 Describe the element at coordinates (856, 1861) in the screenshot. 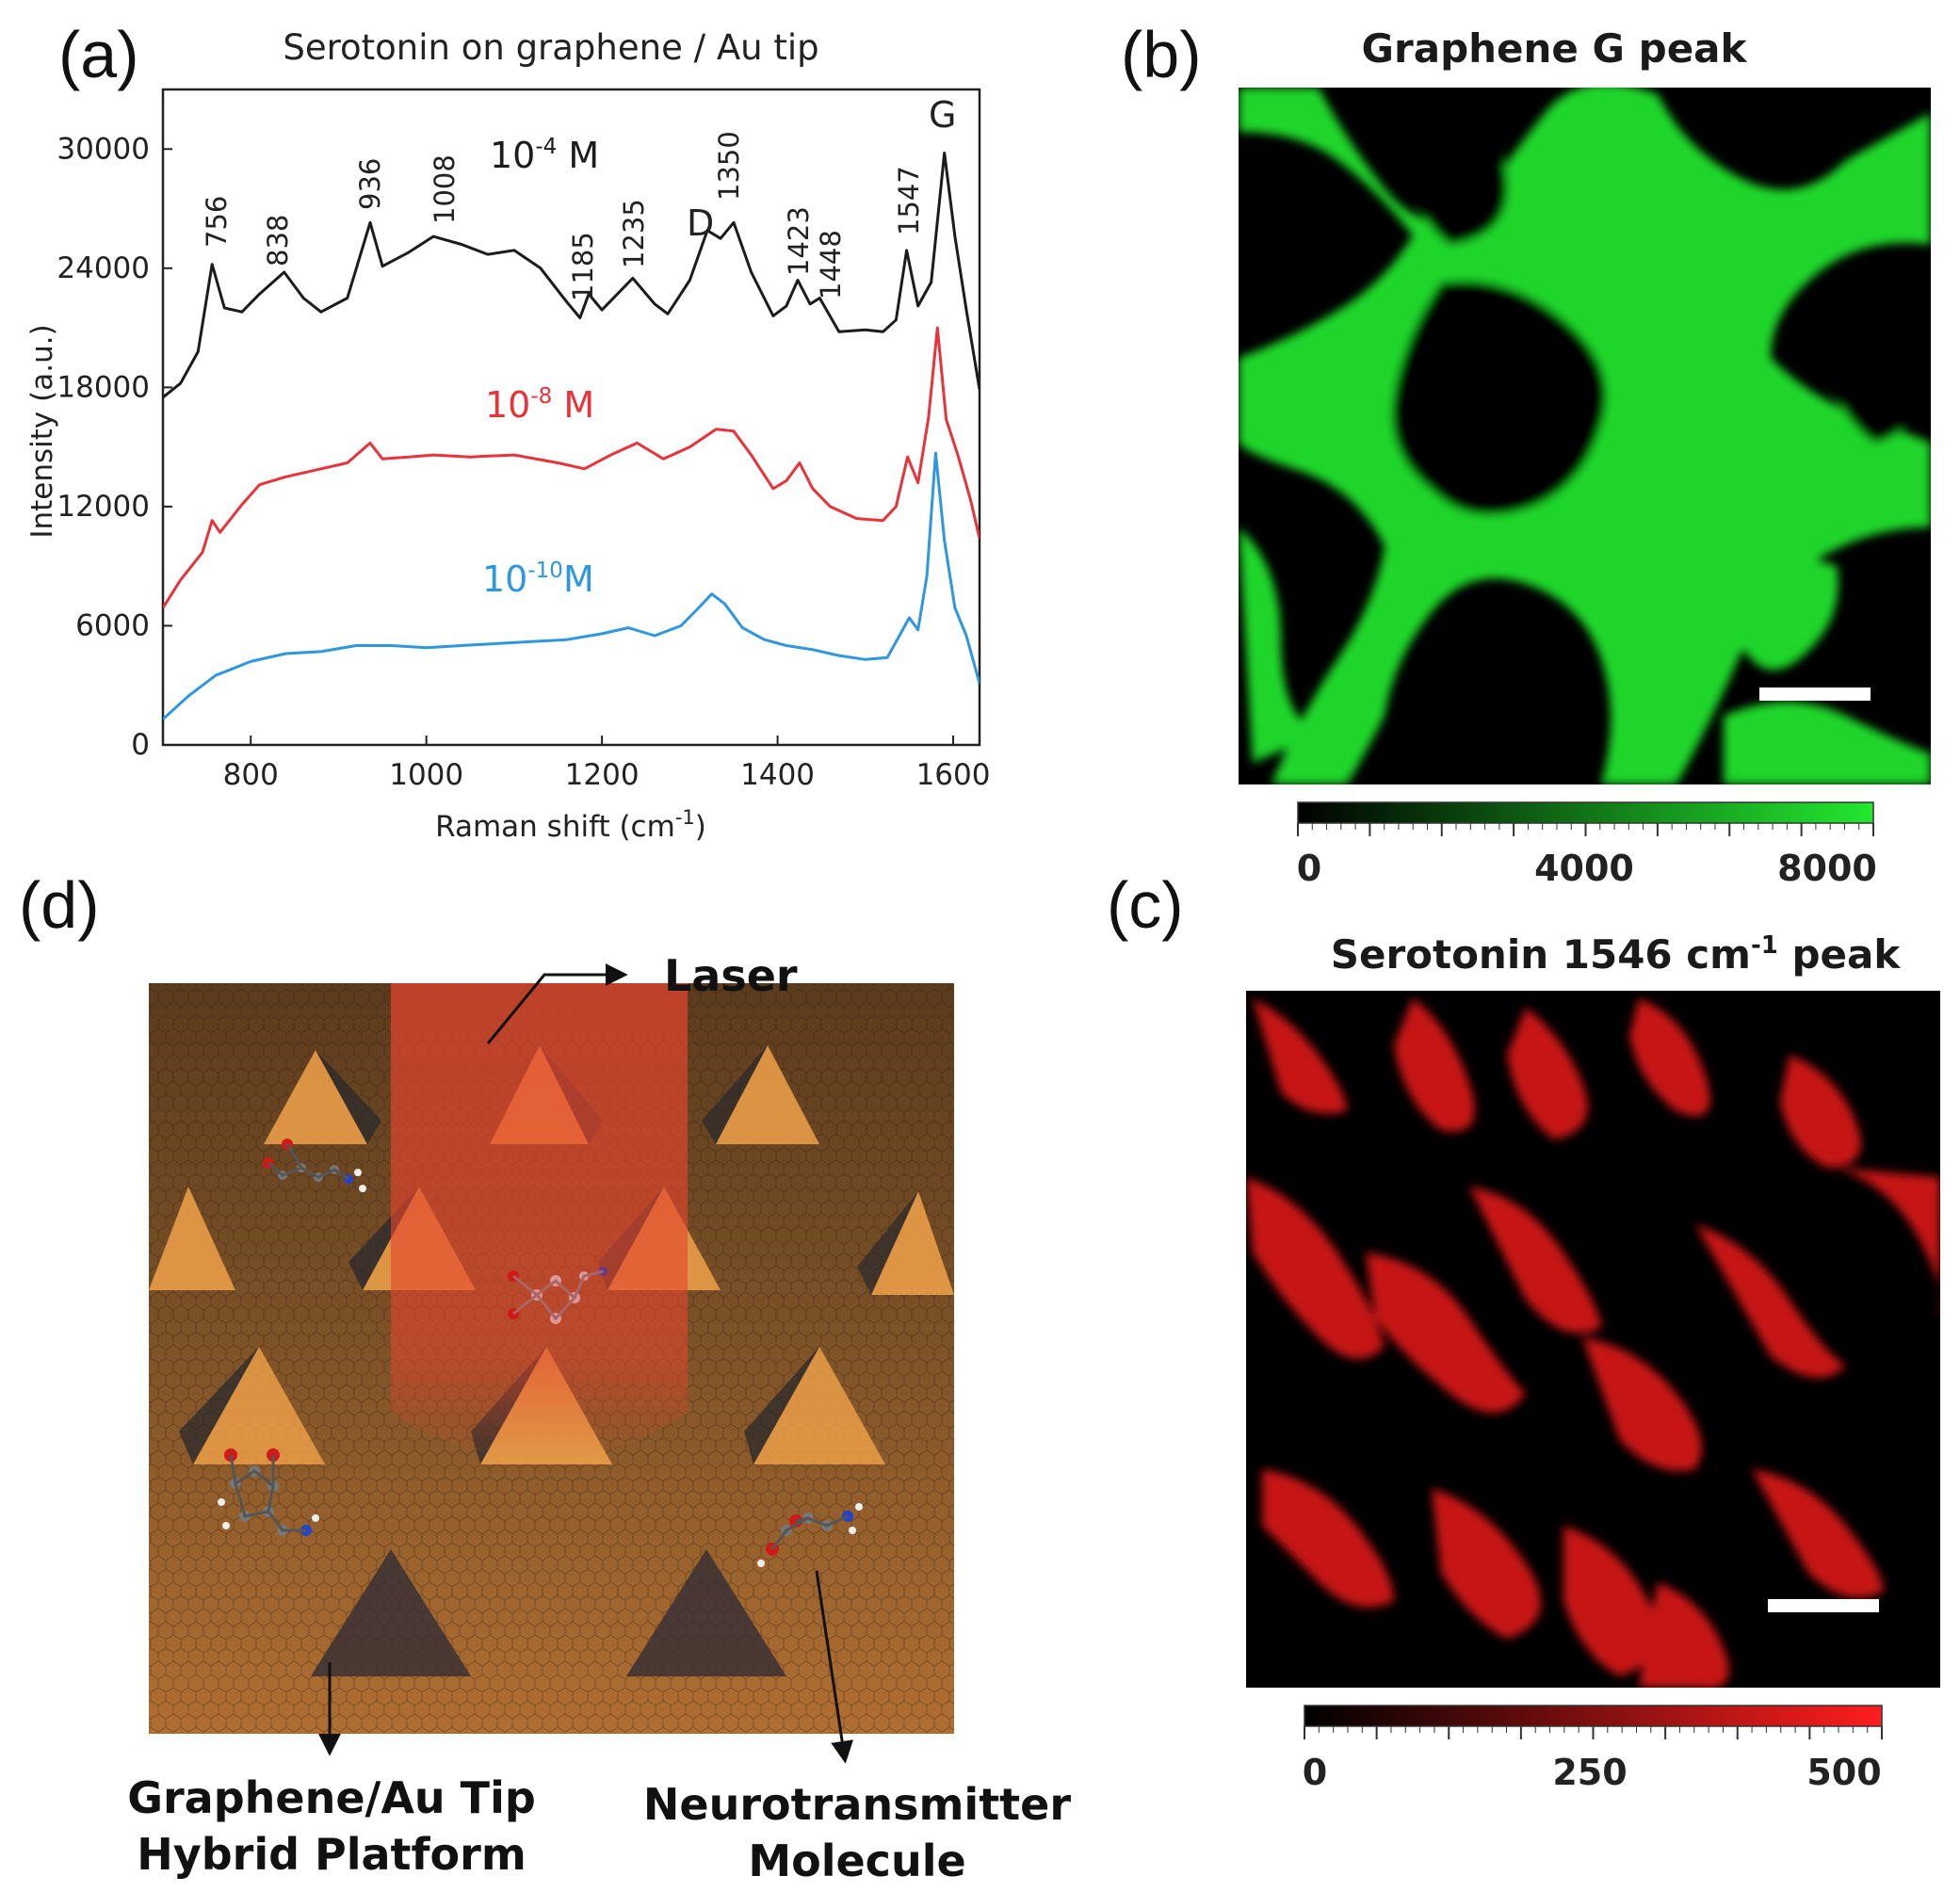

I see `molecule-label-line2: Molecule` at that location.